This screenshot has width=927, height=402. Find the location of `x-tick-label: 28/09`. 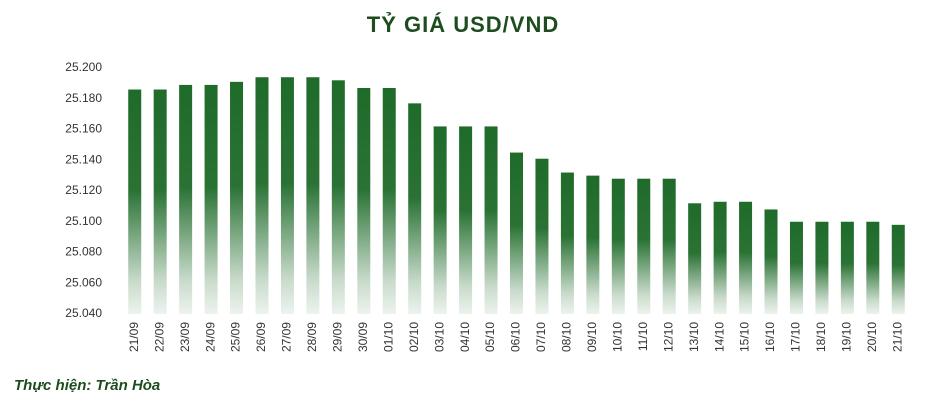

x-tick-label: 28/09 is located at coordinates (312, 337).